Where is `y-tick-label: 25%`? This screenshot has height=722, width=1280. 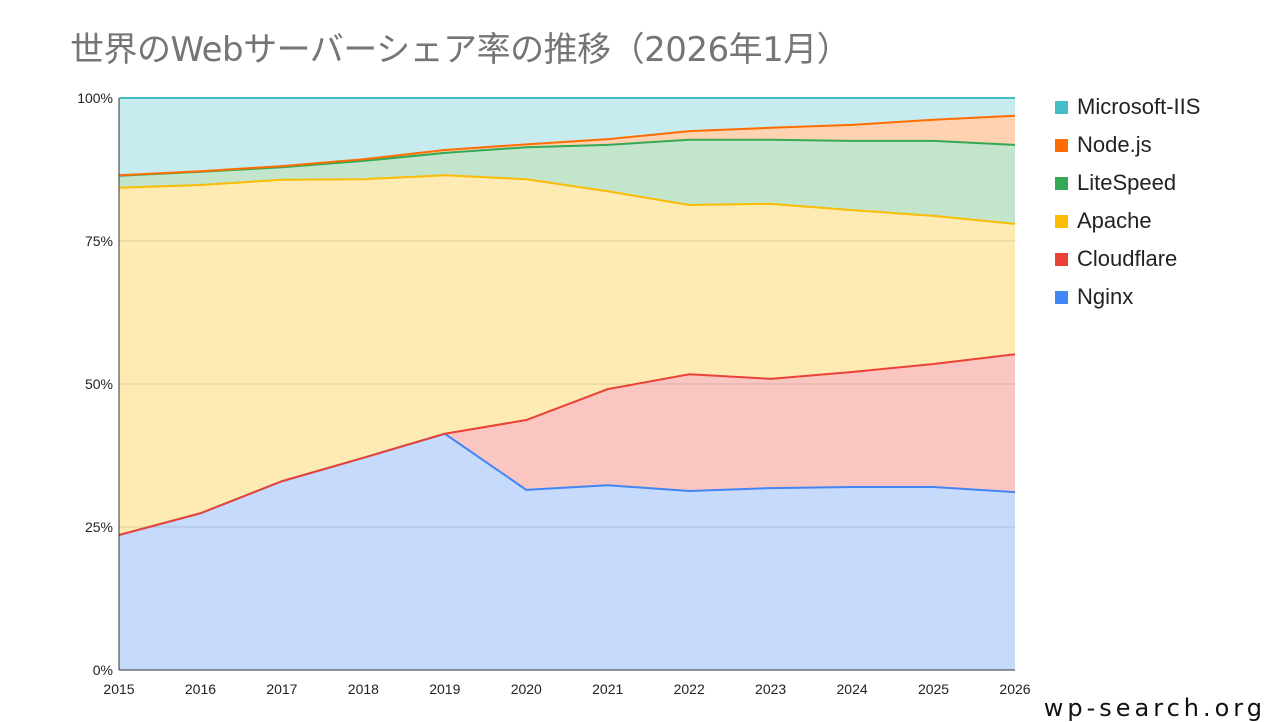
y-tick-label: 25% is located at coordinates (99, 527).